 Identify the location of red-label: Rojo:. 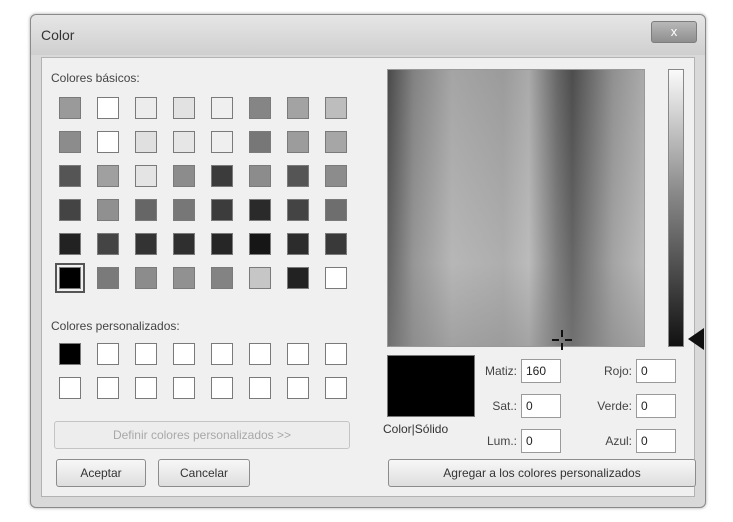
(617, 371).